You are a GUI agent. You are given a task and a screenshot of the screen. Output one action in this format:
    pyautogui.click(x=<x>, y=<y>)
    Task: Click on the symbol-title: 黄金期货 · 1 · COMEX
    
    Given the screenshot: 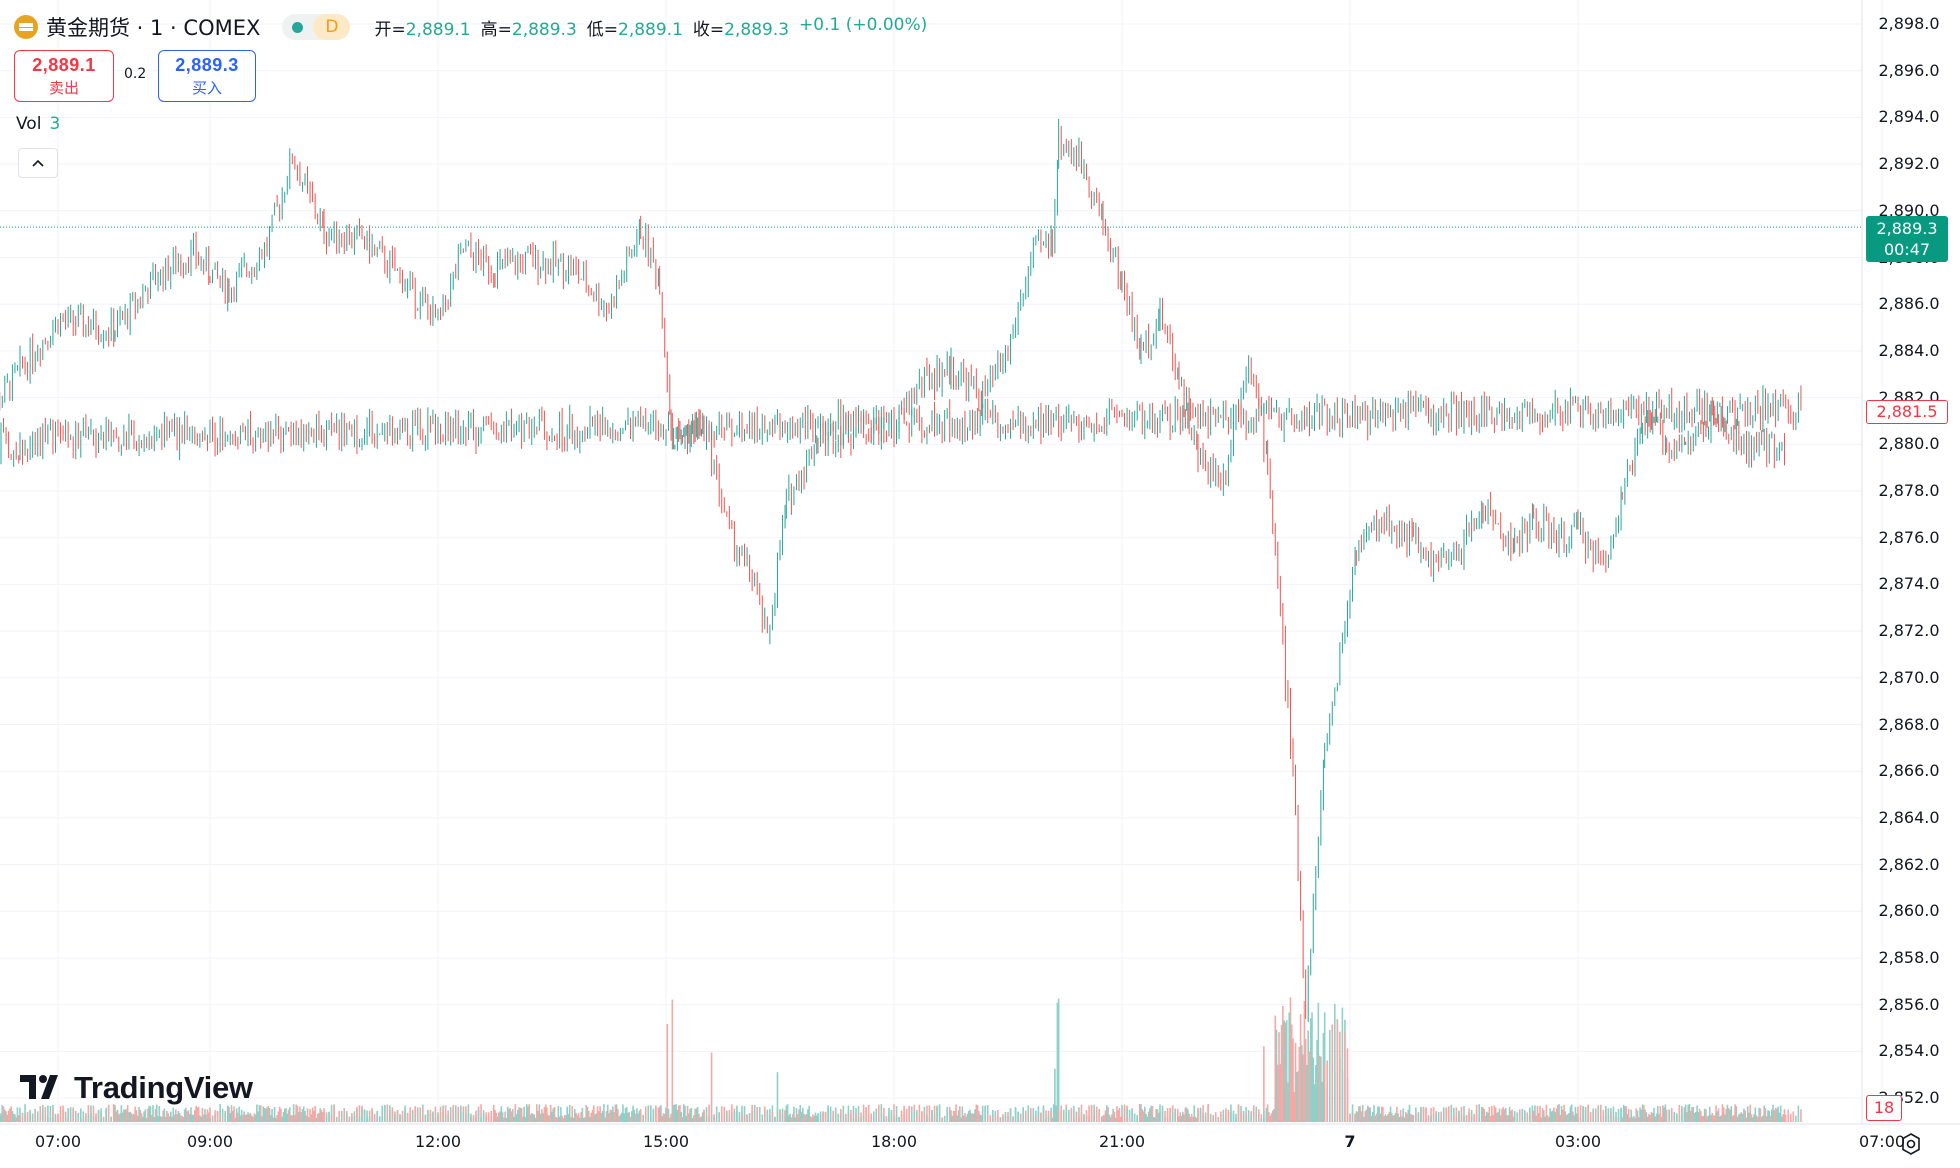 What is the action you would take?
    pyautogui.click(x=153, y=28)
    